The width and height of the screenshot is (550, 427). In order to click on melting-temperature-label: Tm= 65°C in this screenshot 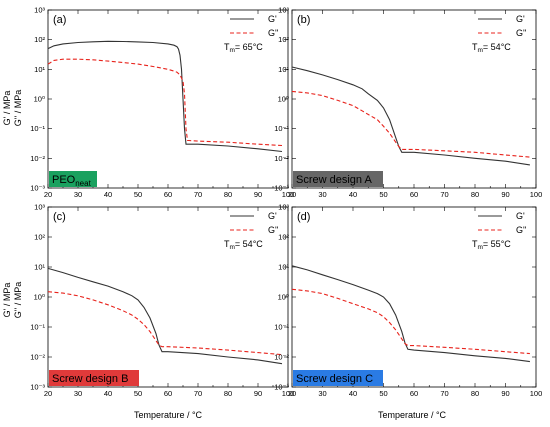, I will do `click(243, 48)`.